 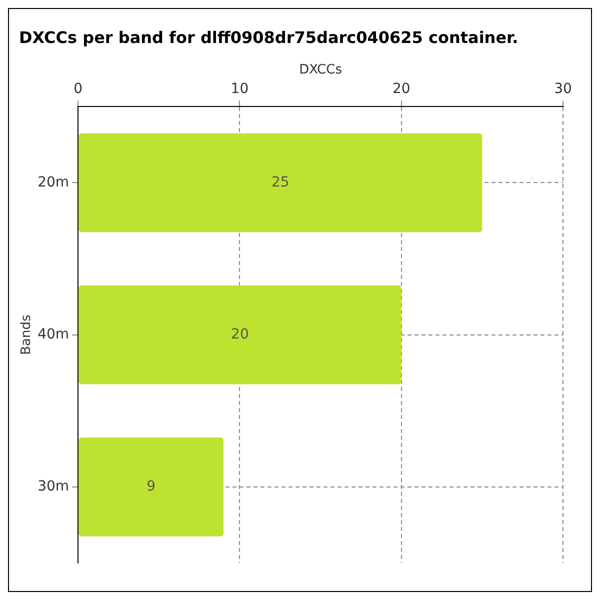 I want to click on x-tick-label: 20, so click(x=401, y=88).